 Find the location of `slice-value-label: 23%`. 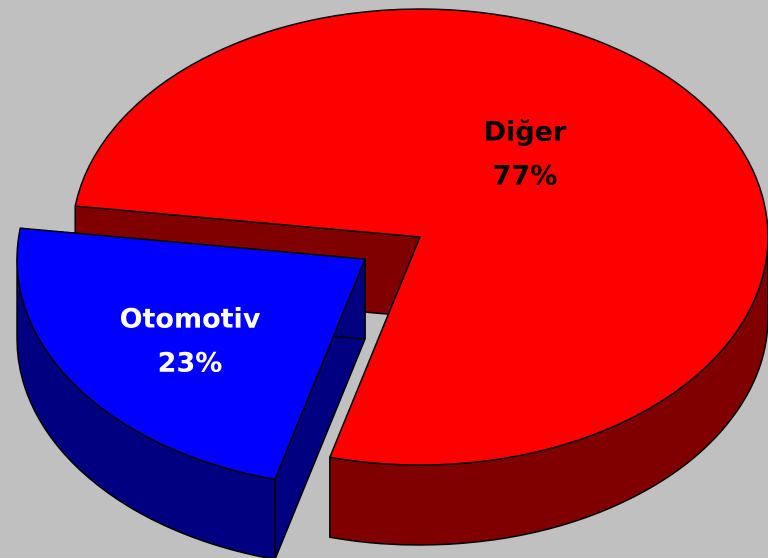

slice-value-label: 23% is located at coordinates (190, 363).